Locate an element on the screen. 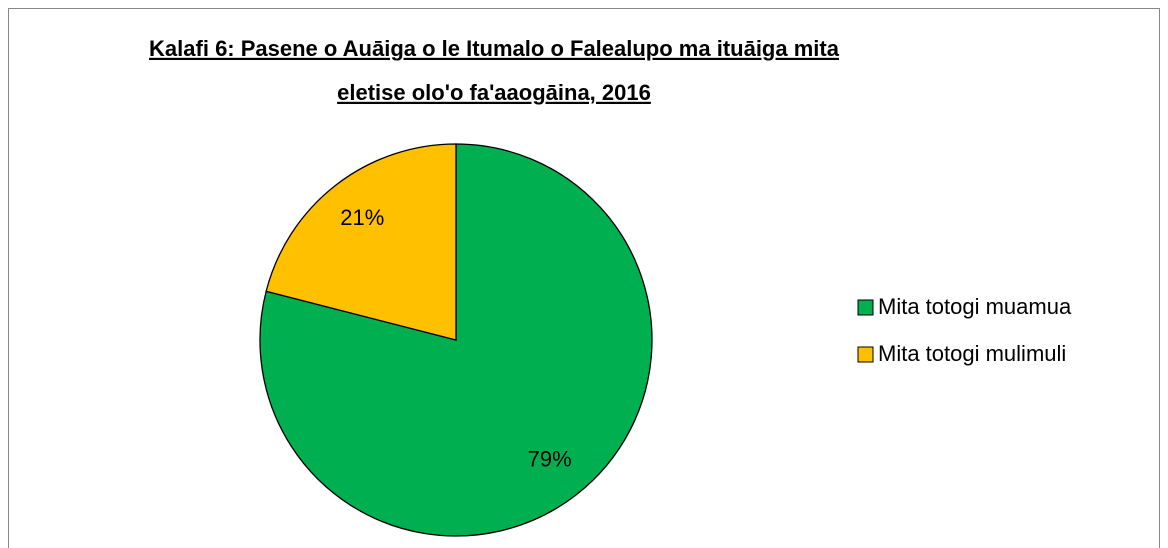  legend-label: Mita totogi muamua is located at coordinates (975, 306).